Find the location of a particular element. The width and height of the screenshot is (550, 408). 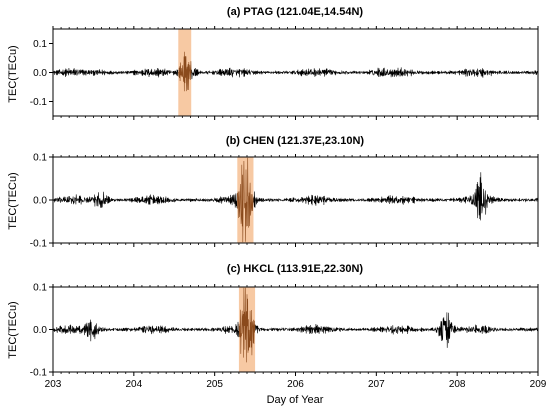

panel-c-xtick-label: 209 is located at coordinates (538, 384).